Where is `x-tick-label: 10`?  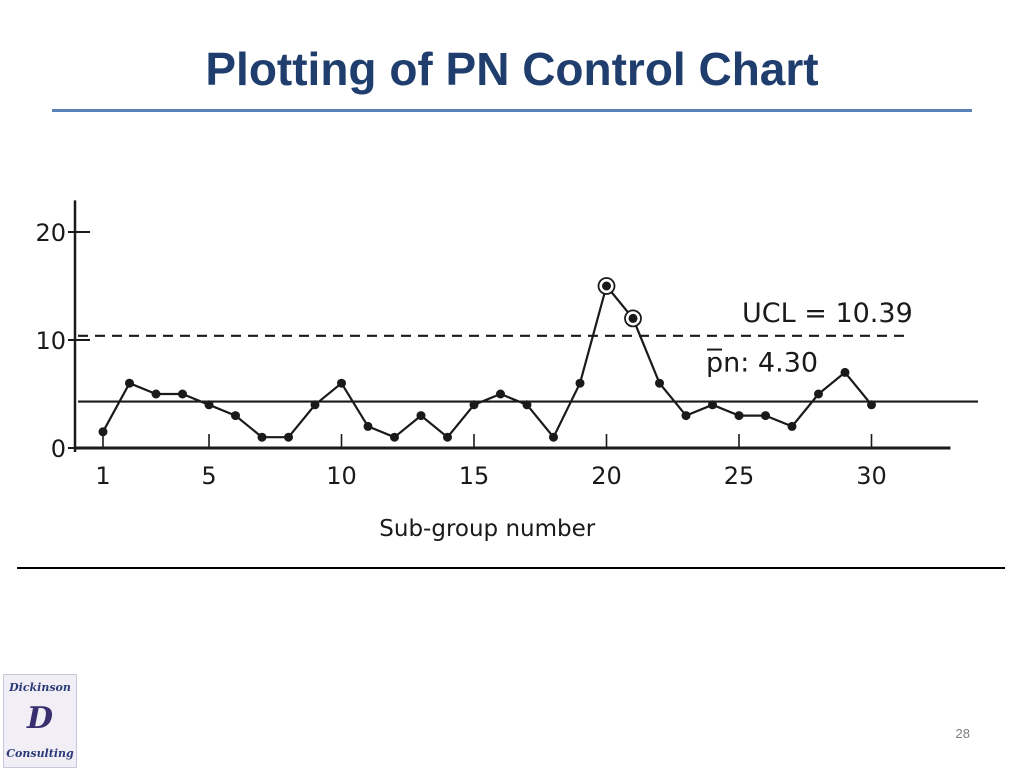 x-tick-label: 10 is located at coordinates (341, 476).